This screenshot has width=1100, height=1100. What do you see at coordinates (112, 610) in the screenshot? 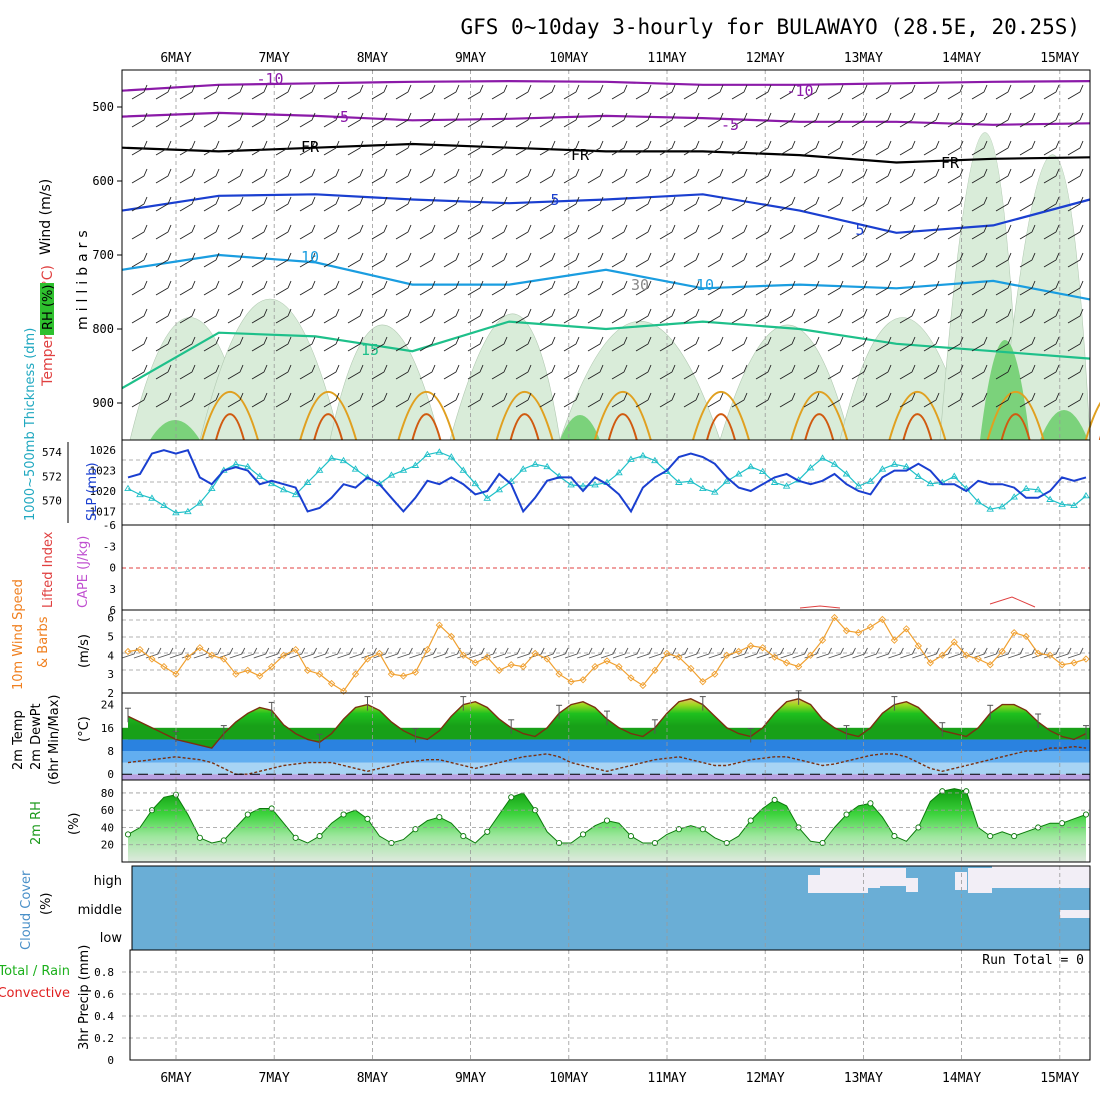
I see `li-tick-label: 6` at bounding box center [112, 610].